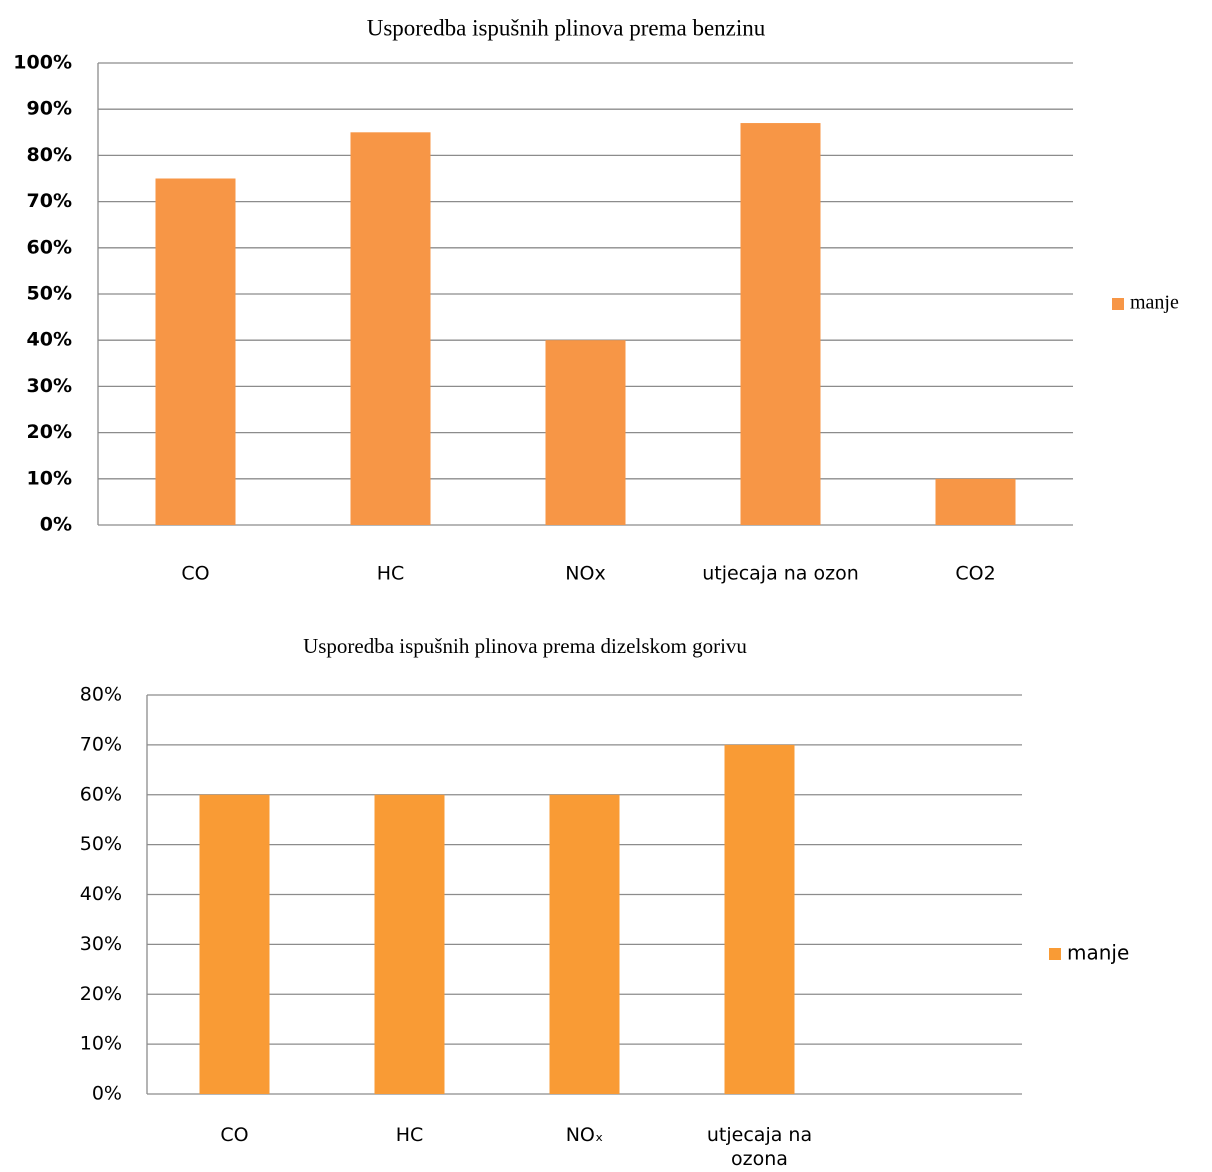 This screenshot has width=1212, height=1172. Describe the element at coordinates (42, 63) in the screenshot. I see `y-tick-label: 100%` at that location.